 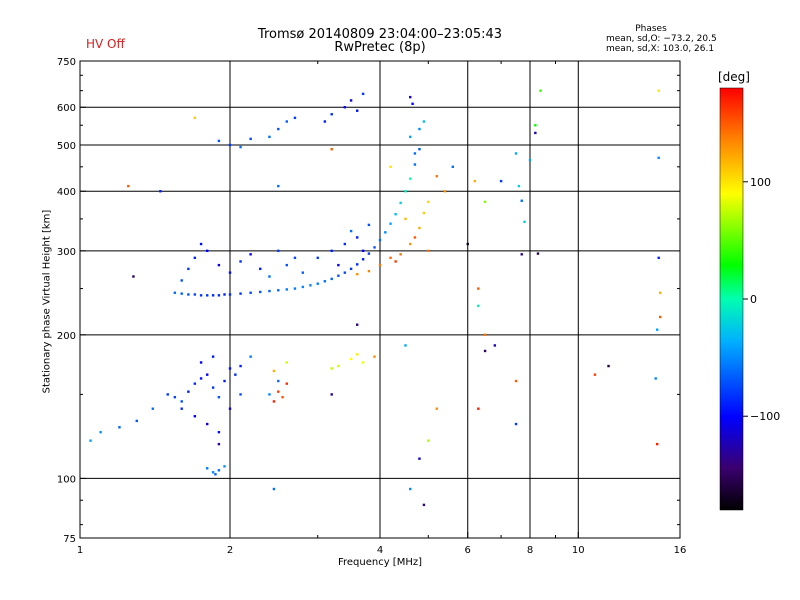 What do you see at coordinates (230, 550) in the screenshot?
I see `x-tick-label: 2` at bounding box center [230, 550].